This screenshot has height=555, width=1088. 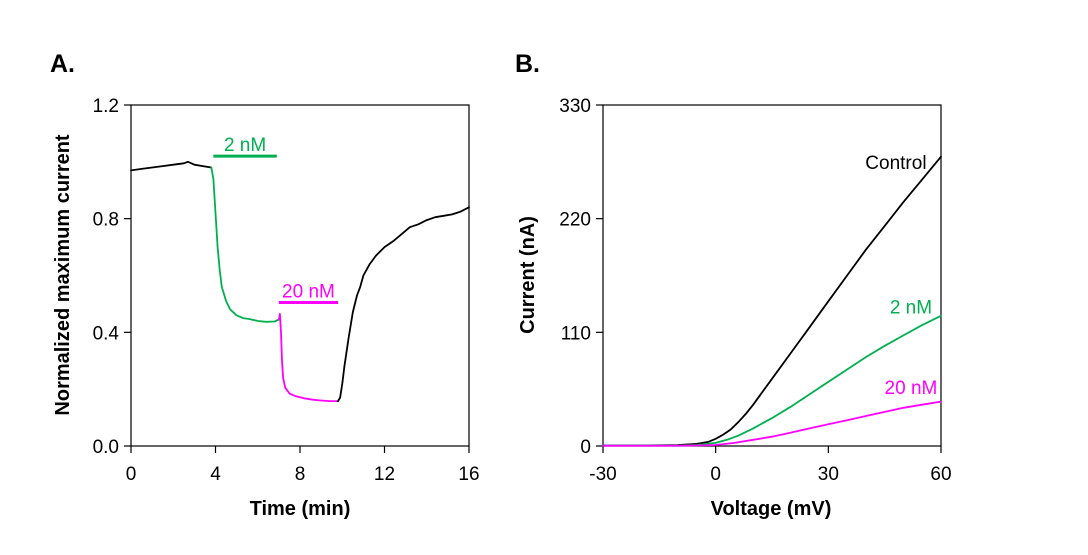 What do you see at coordinates (911, 388) in the screenshot?
I see `series-annotation-label: 20 nM` at bounding box center [911, 388].